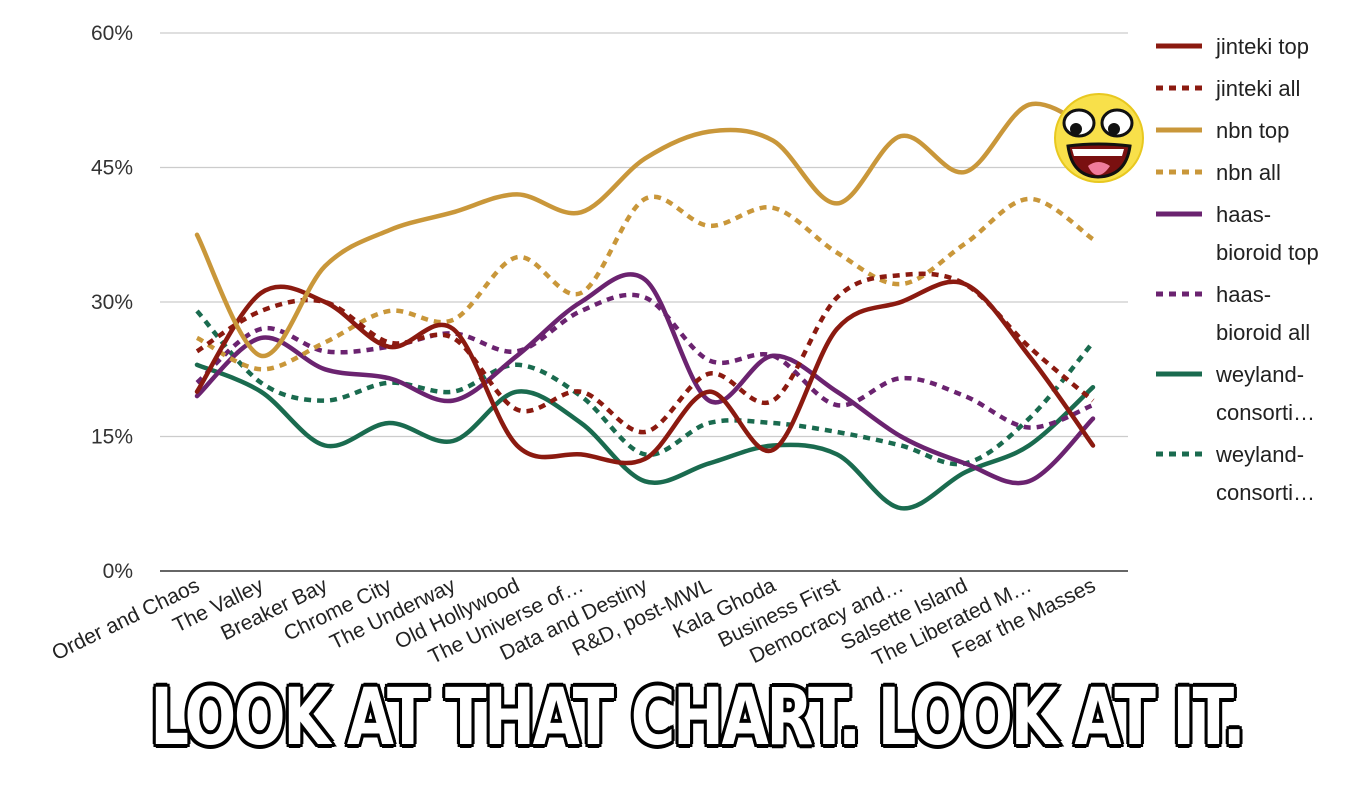  I want to click on legend-label: nbn all, so click(1248, 172).